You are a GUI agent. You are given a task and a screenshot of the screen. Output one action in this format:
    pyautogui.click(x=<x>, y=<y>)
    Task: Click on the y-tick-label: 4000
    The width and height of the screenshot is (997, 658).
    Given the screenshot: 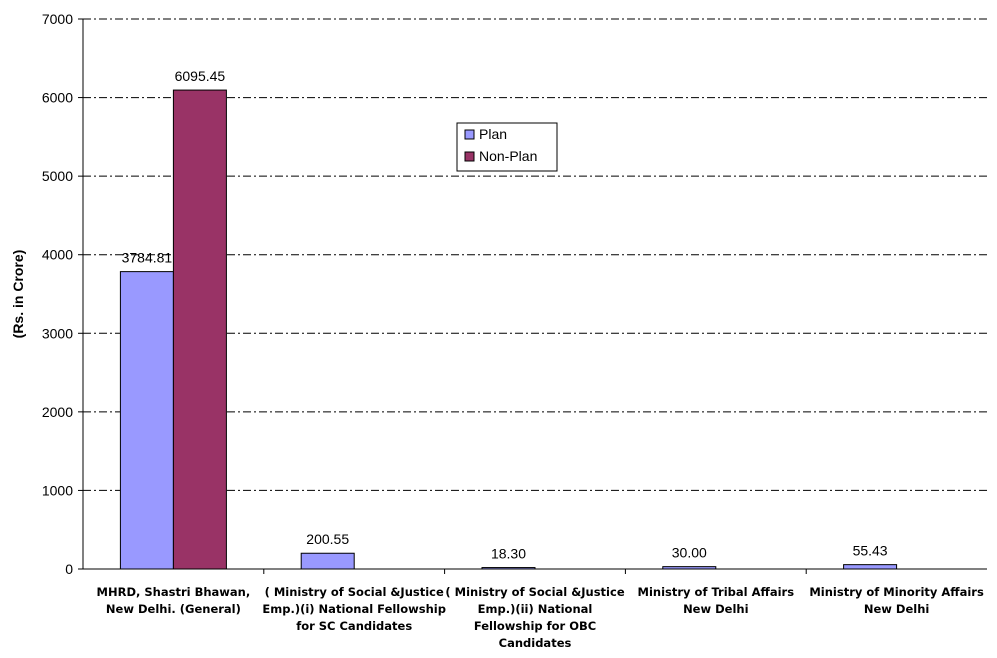 What is the action you would take?
    pyautogui.click(x=57, y=255)
    